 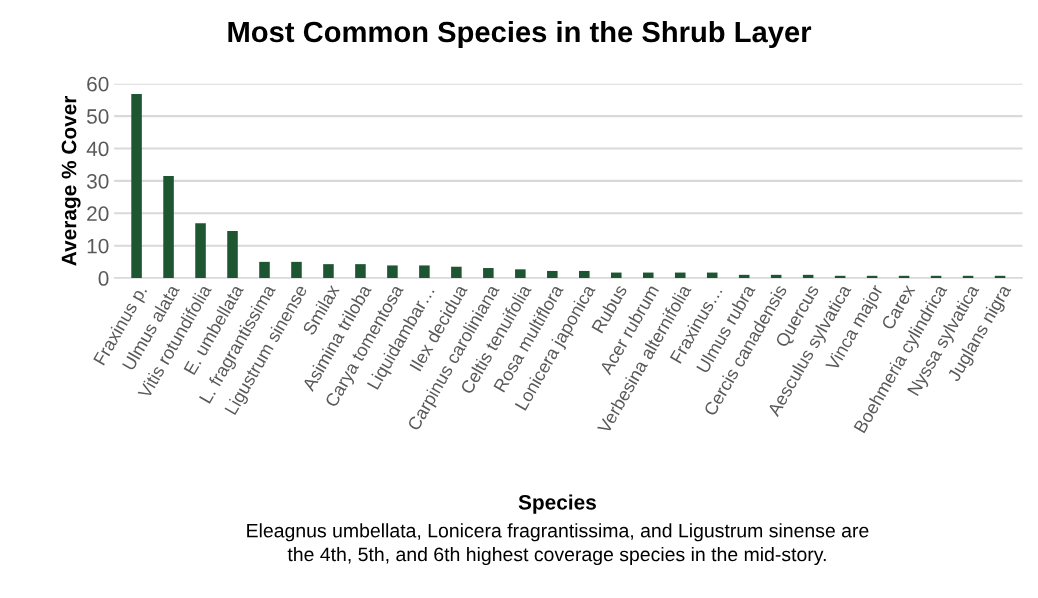 I want to click on y-tick-label: 50, so click(x=97, y=116).